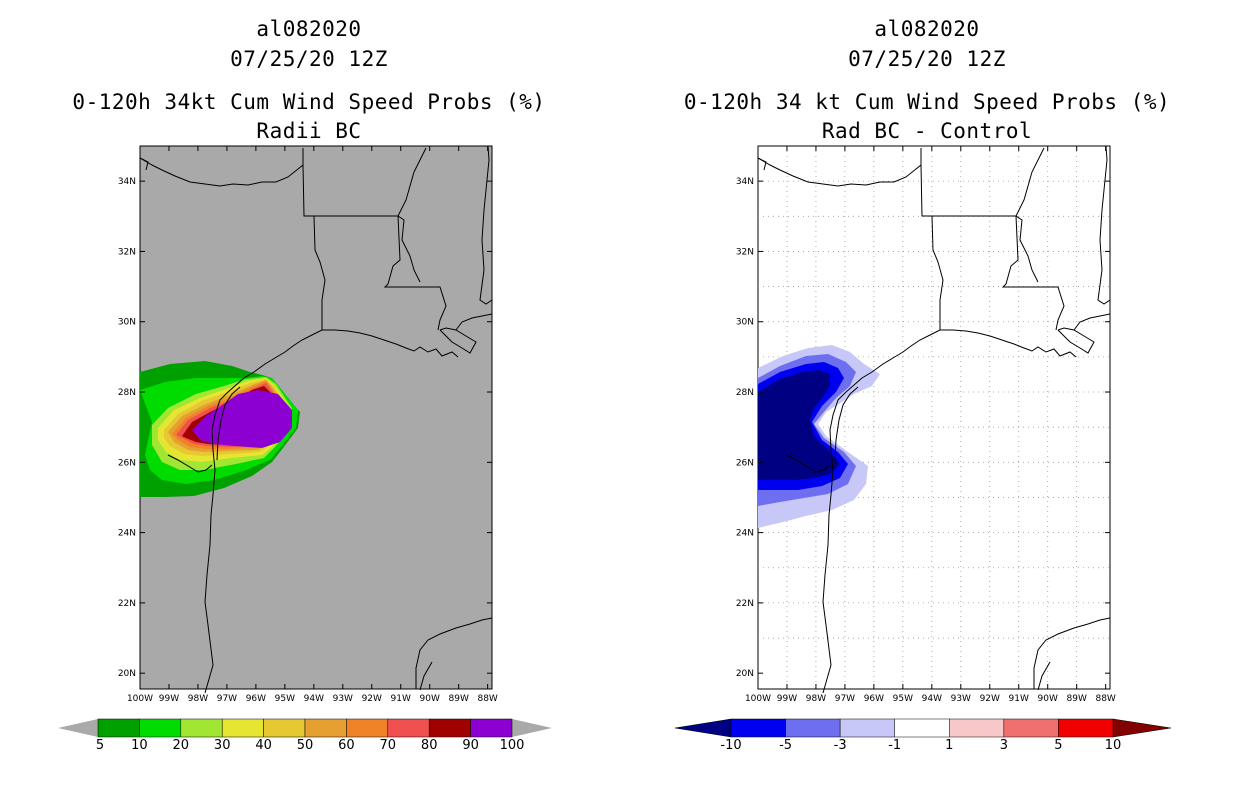  I want to click on lon-label: 92W, so click(372, 699).